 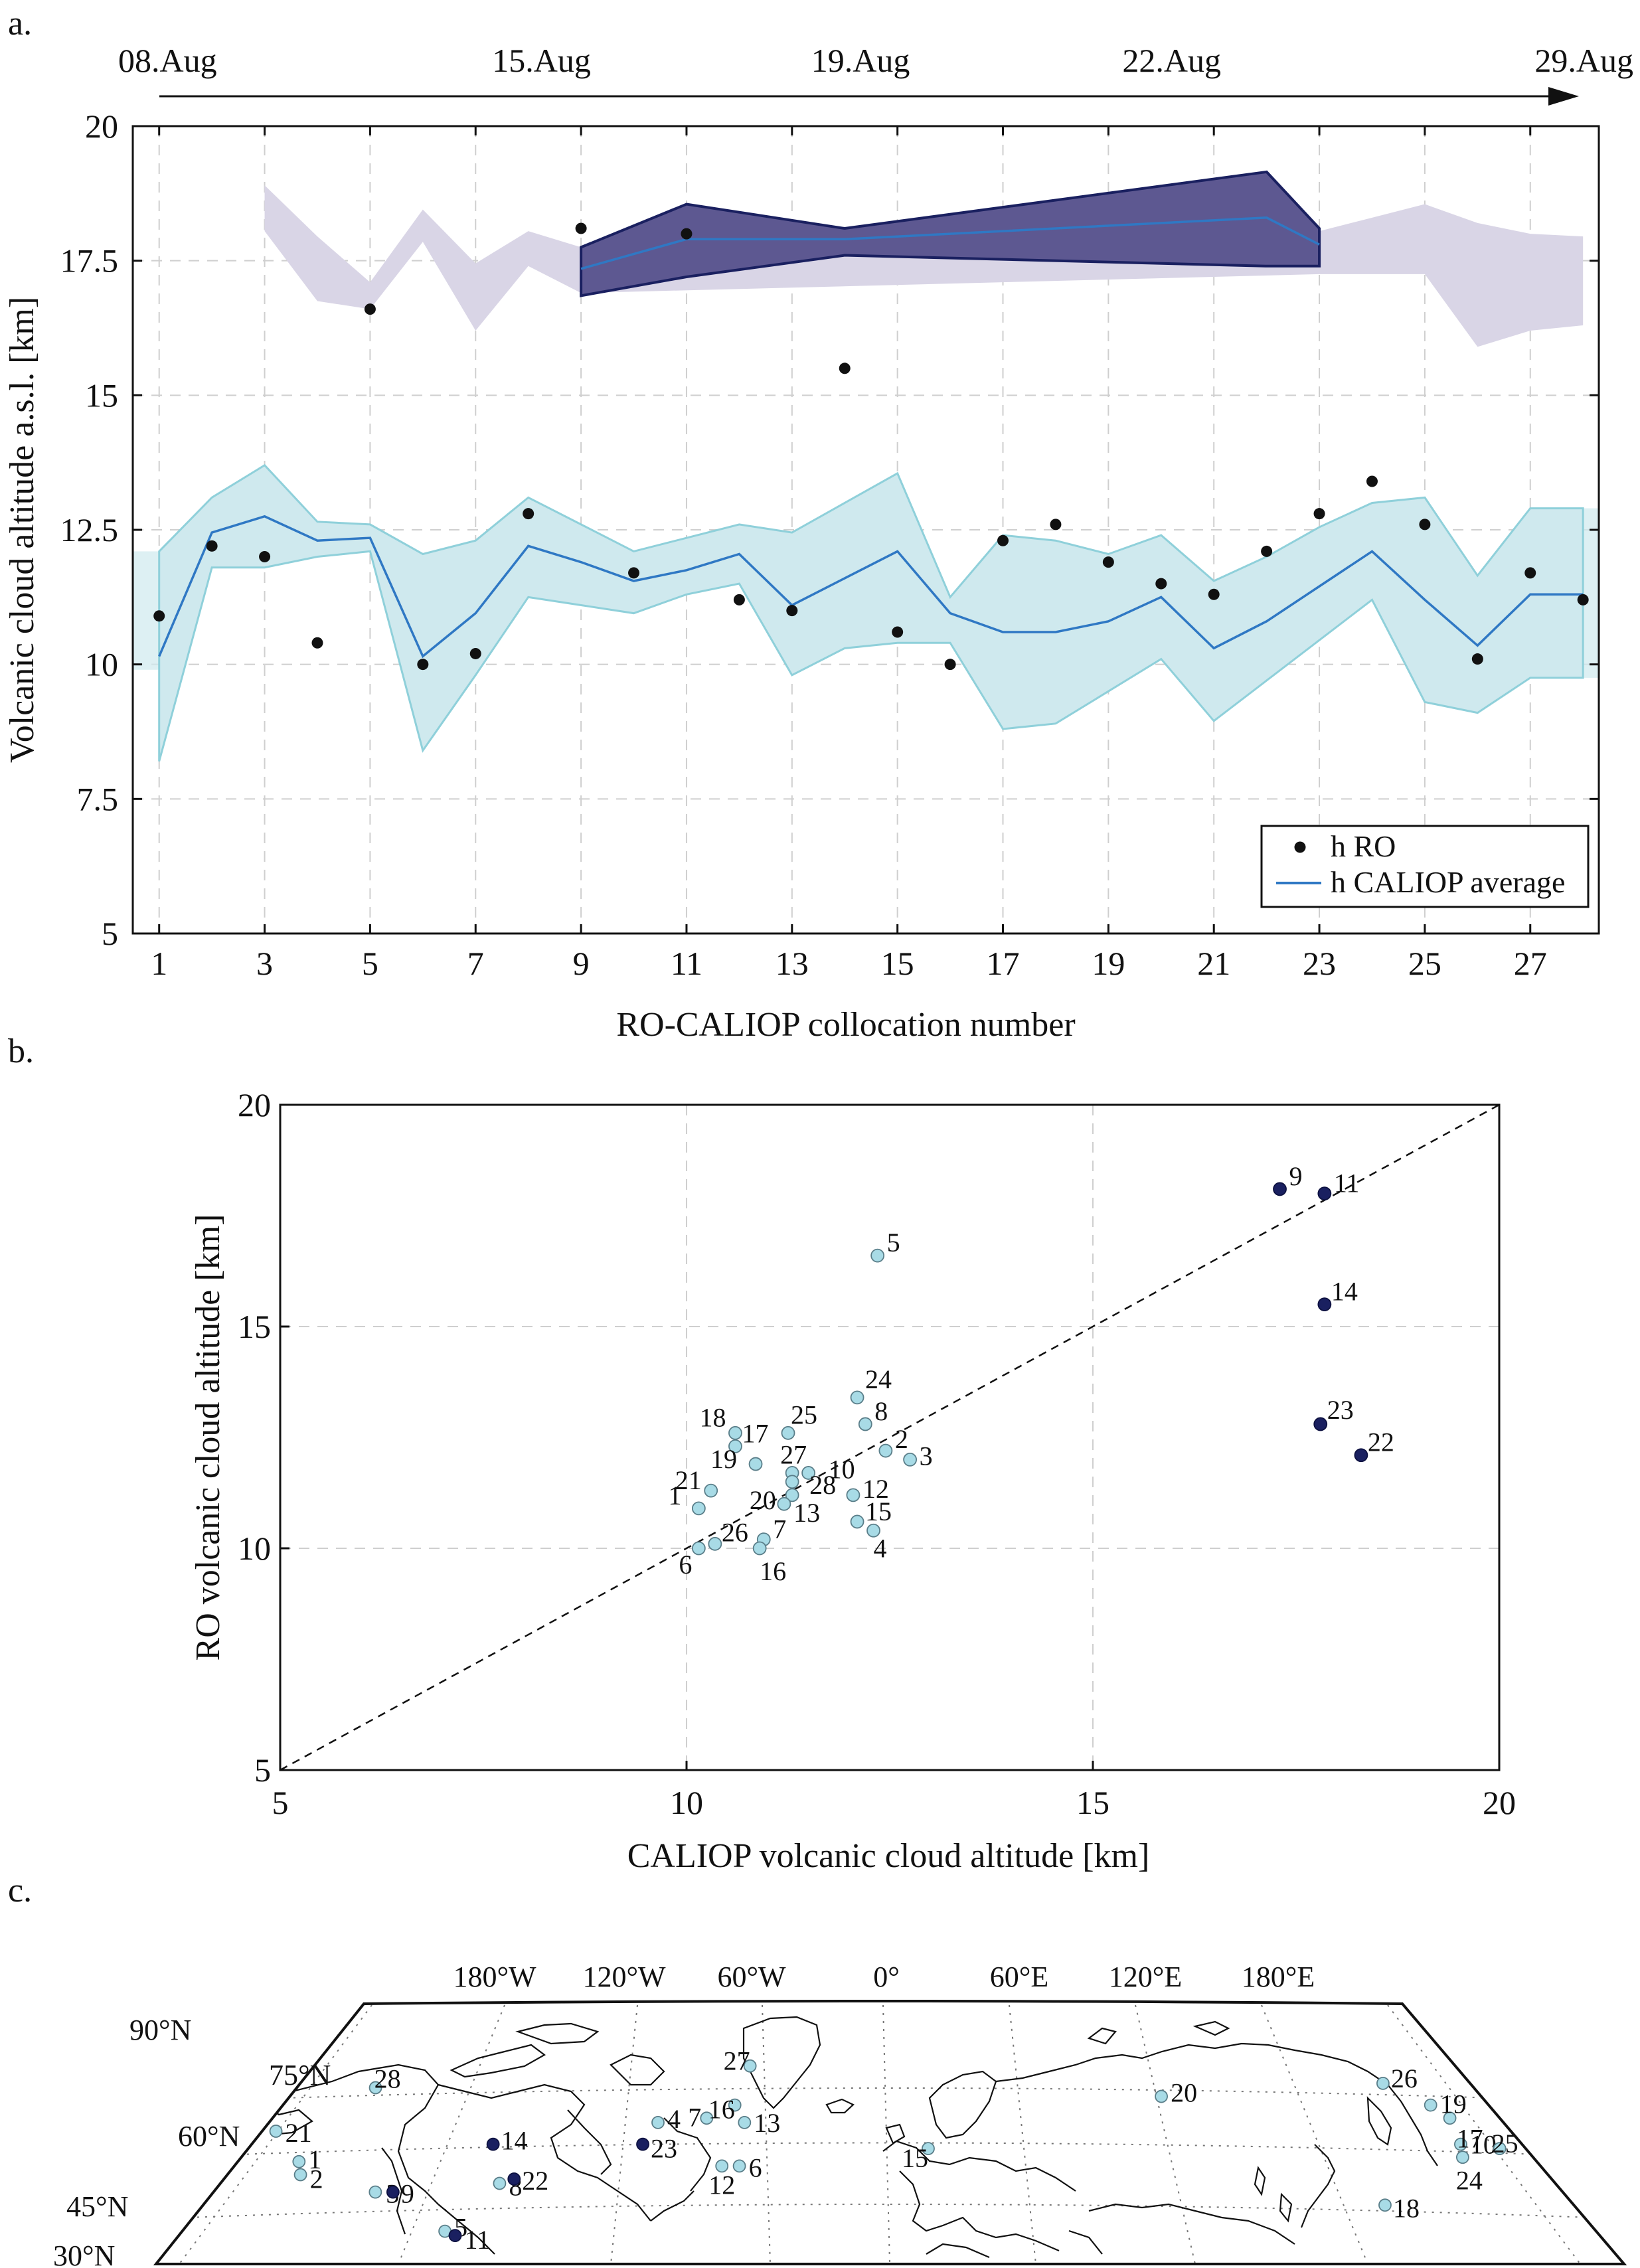 I want to click on legend-box, so click(x=1425, y=866).